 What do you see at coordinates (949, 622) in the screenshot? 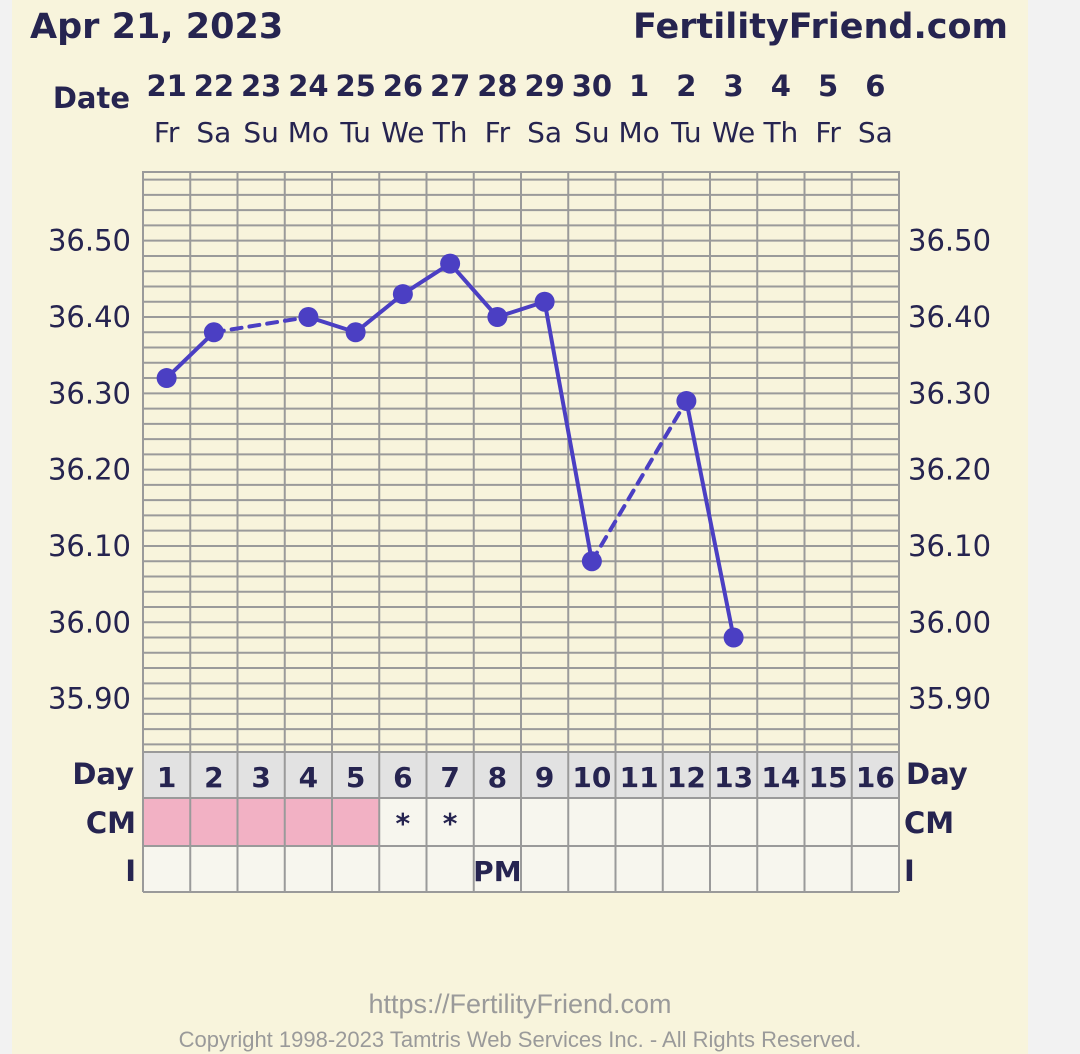
I see `y-tick-right: 36.00` at bounding box center [949, 622].